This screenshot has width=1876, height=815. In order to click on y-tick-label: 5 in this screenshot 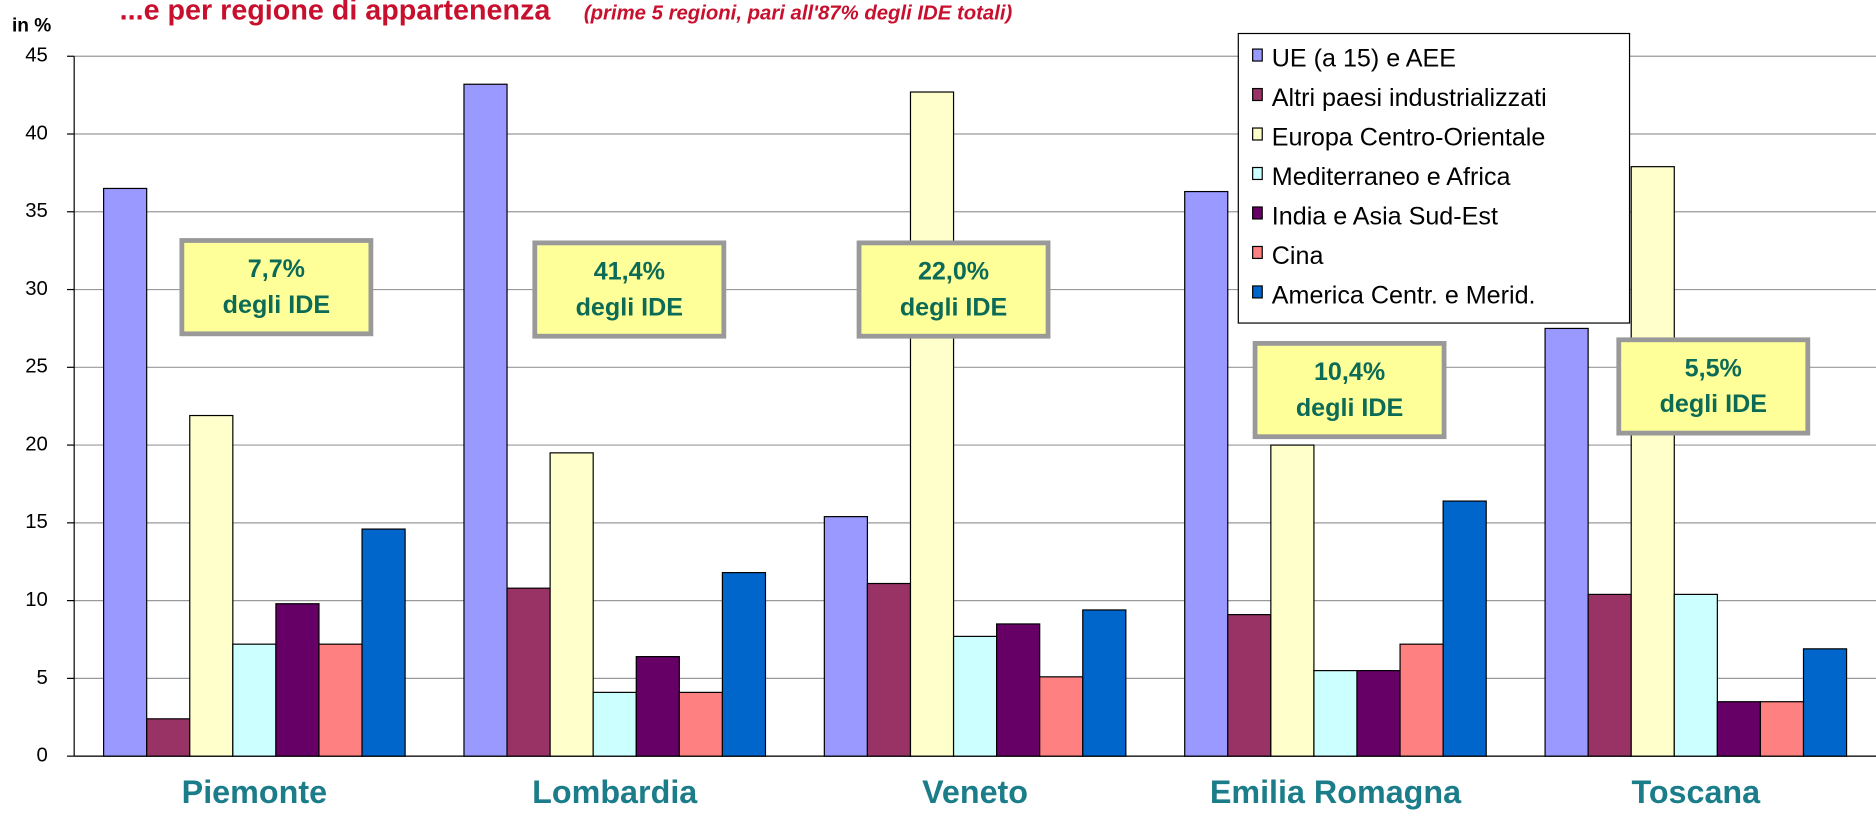, I will do `click(42, 678)`.